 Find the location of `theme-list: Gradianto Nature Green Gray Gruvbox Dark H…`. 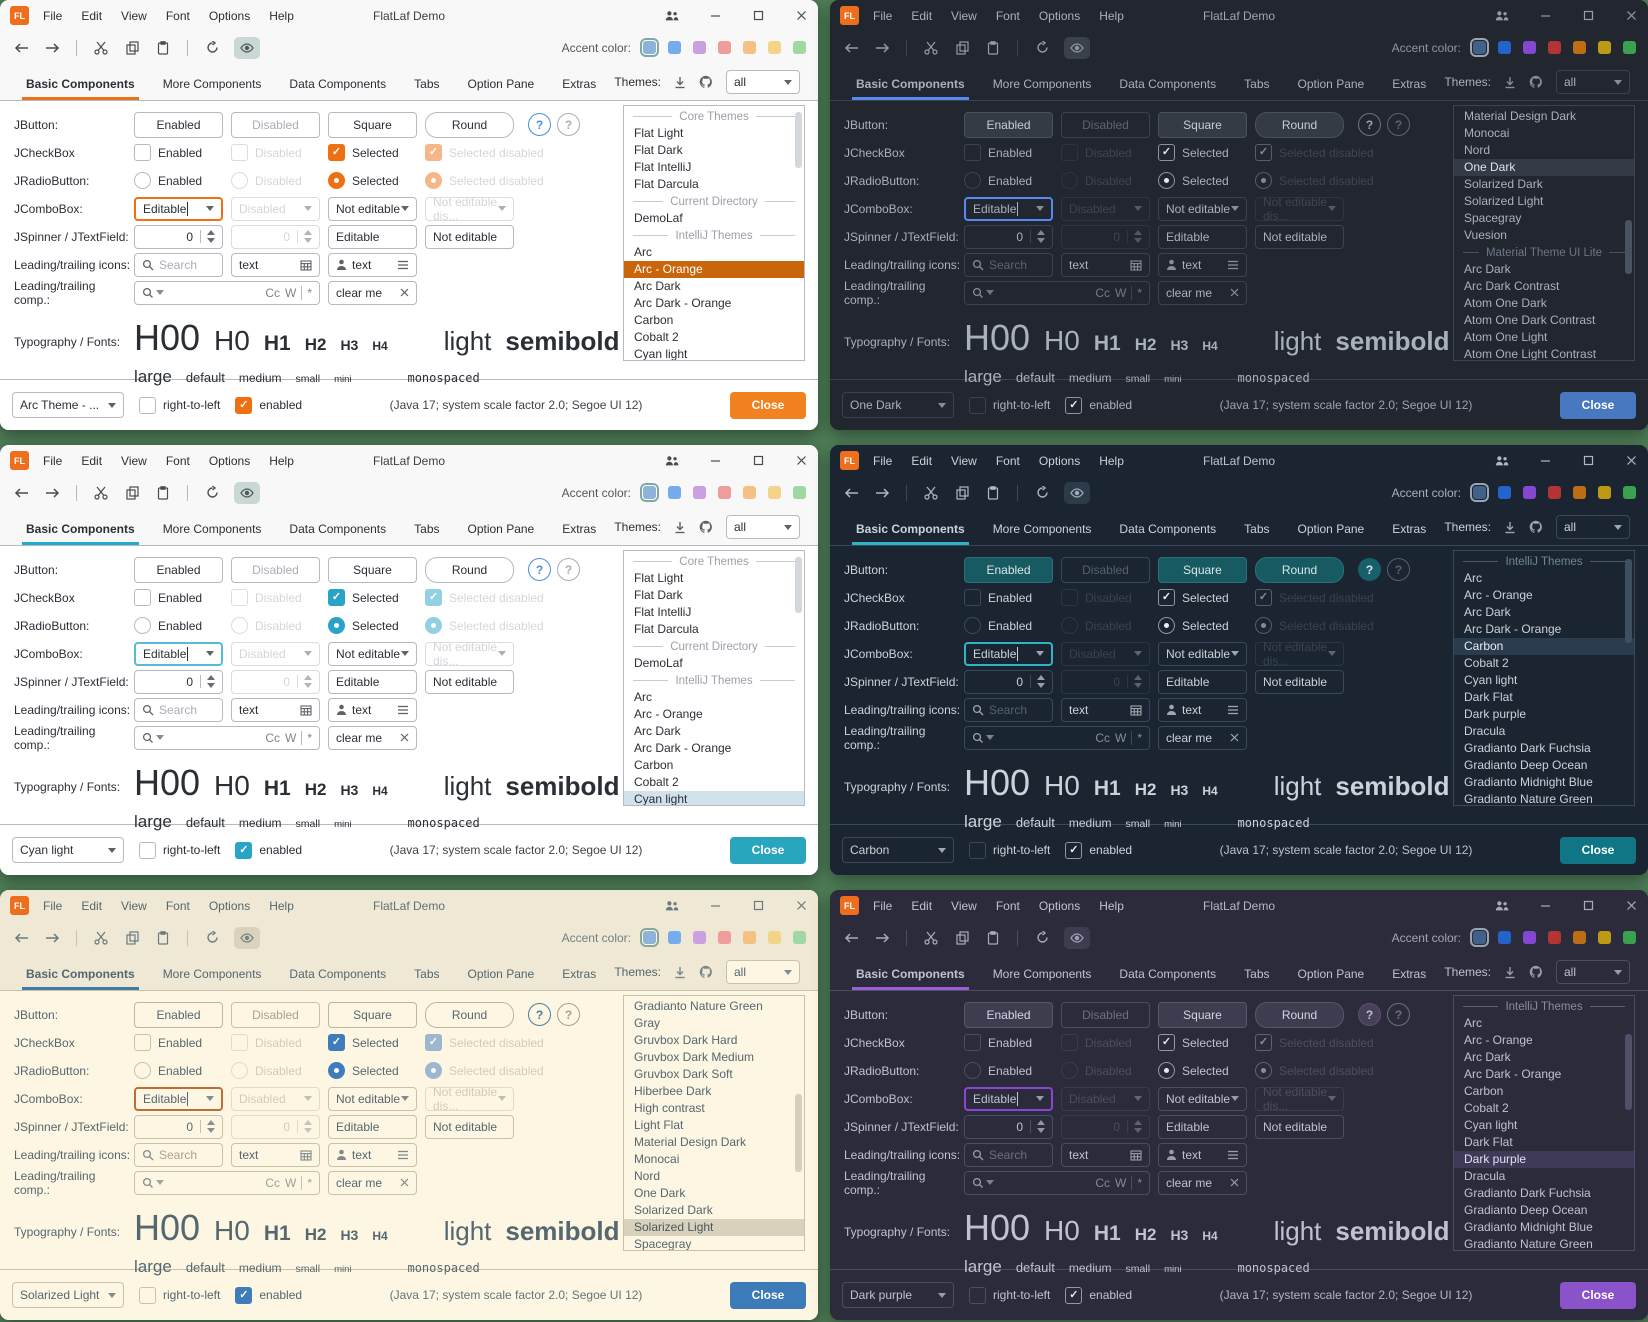

theme-list: Gradianto Nature Green Gray Gruvbox Dark H… is located at coordinates (714, 1123).